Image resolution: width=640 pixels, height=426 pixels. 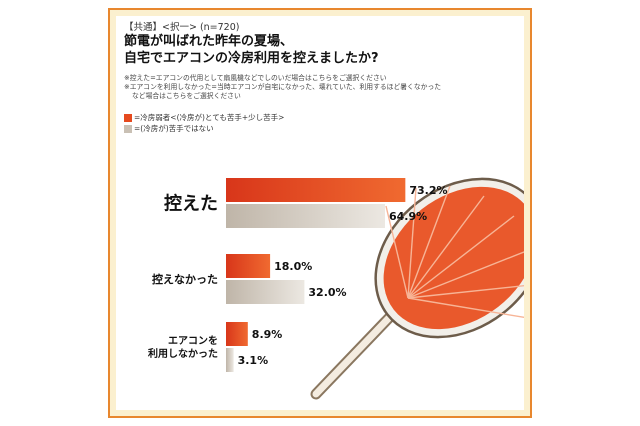 I want to click on title-line-1: 節電が叫ばれた昨年の夏場、, so click(x=209, y=41).